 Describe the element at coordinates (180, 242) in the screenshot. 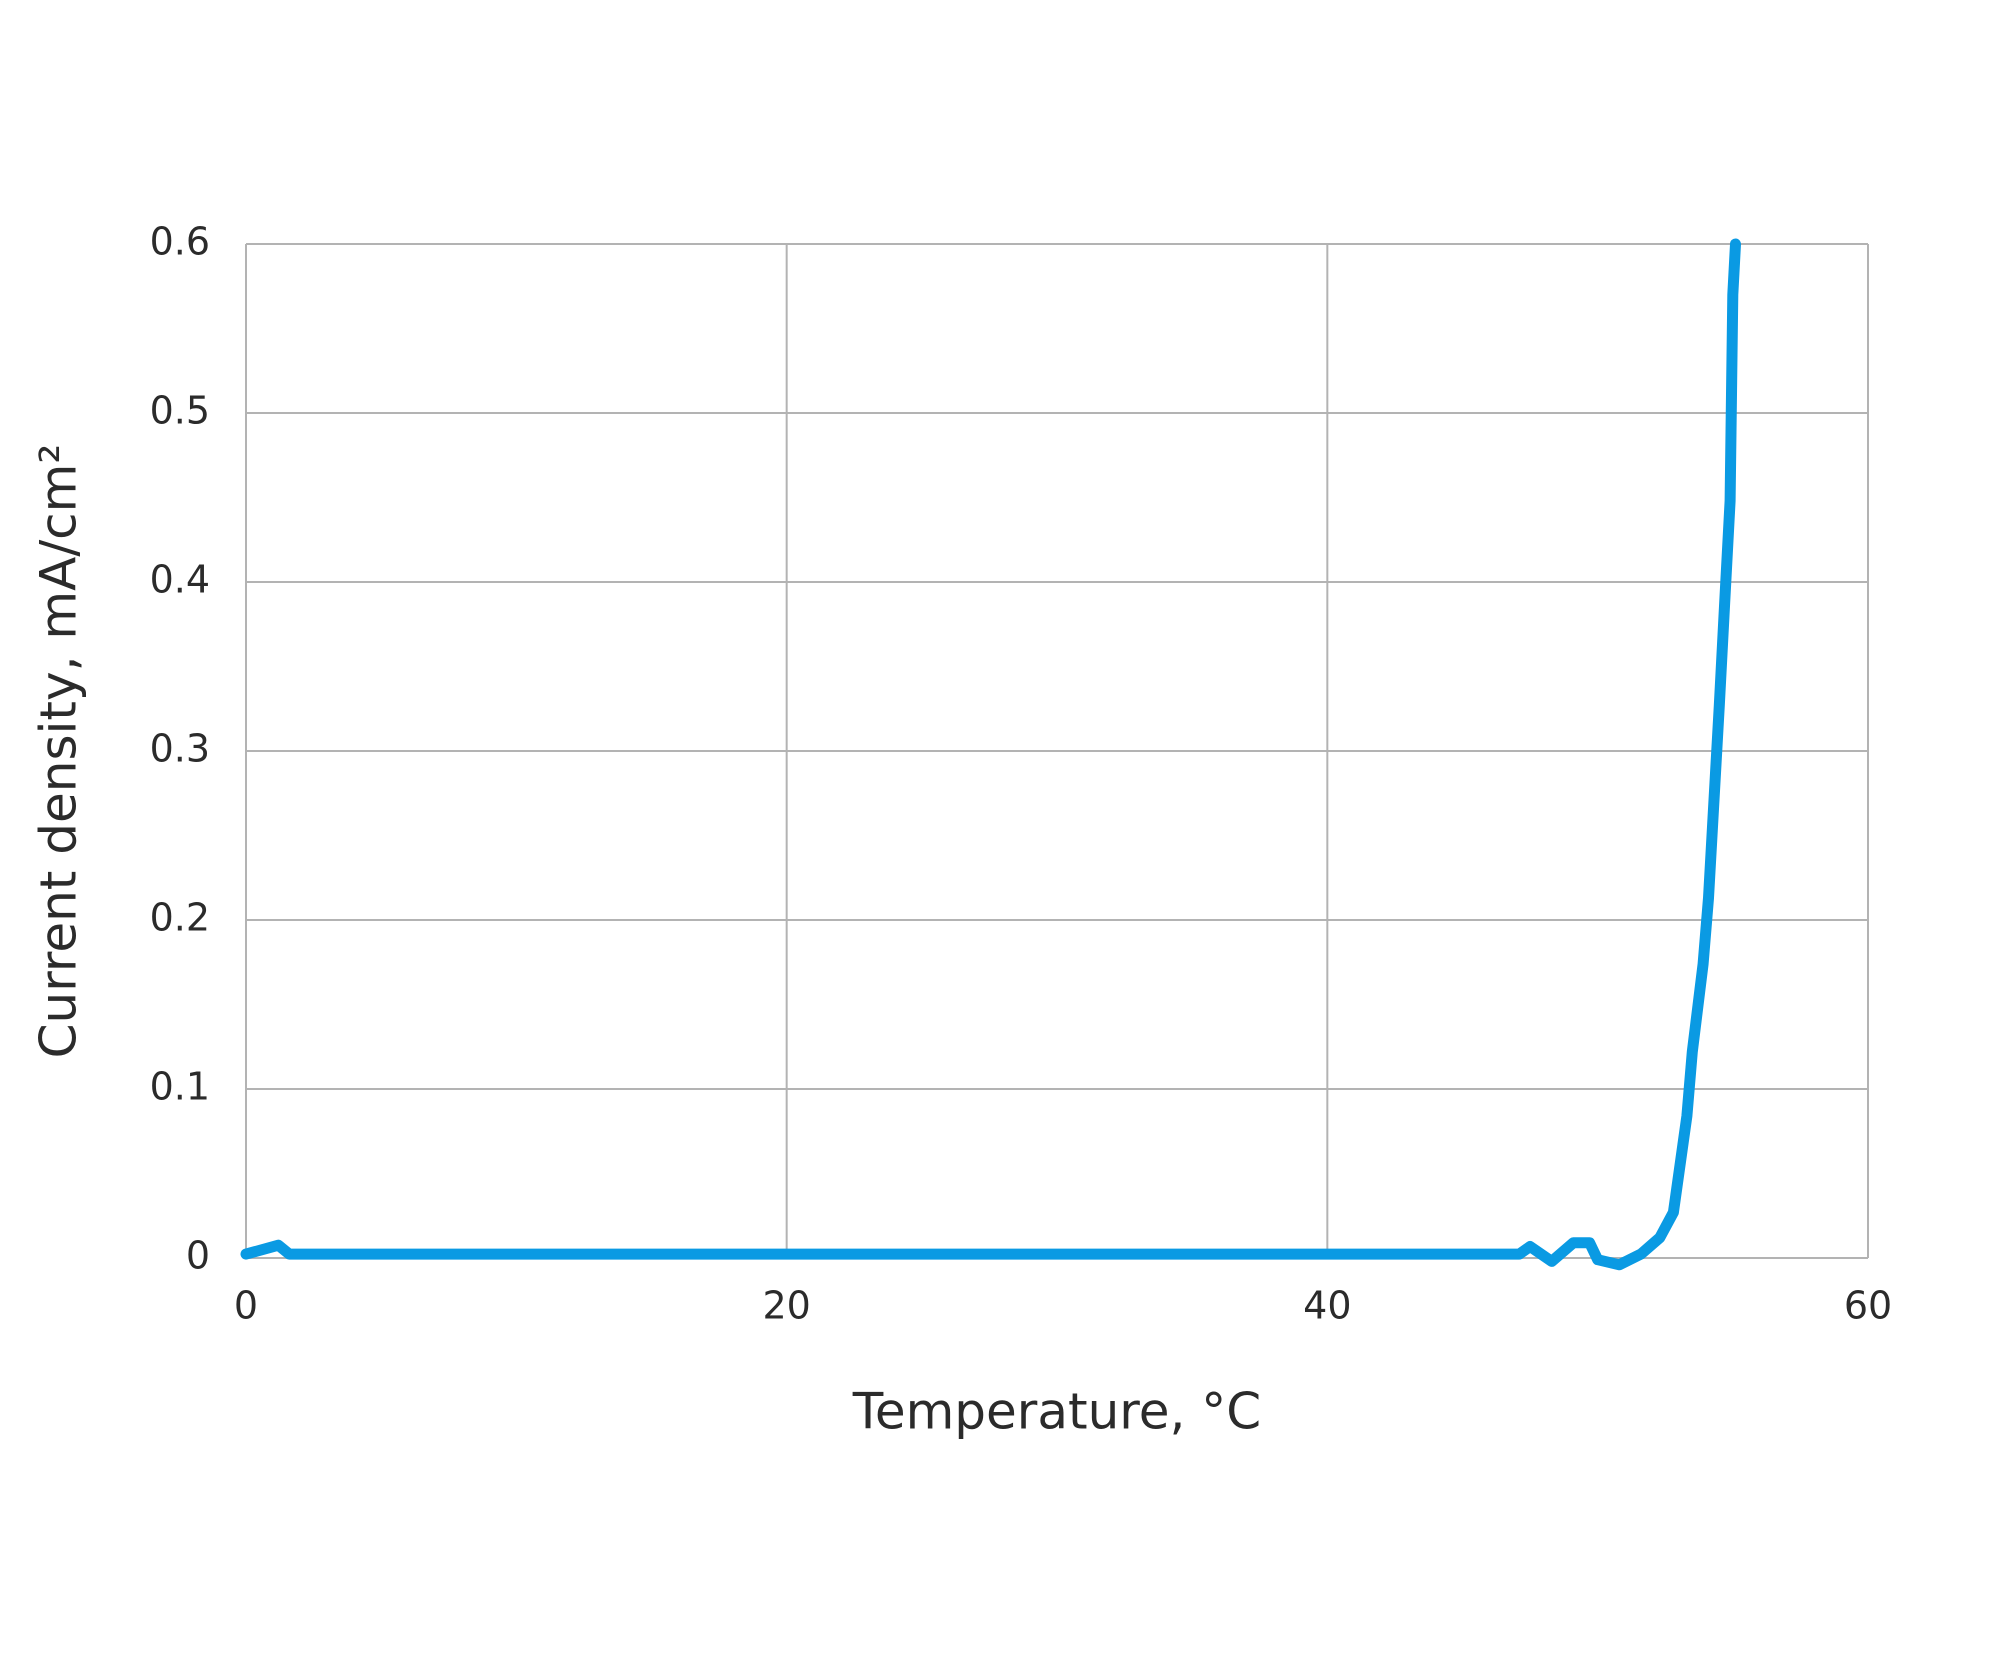

I see `y-tick-label: 0.6` at that location.